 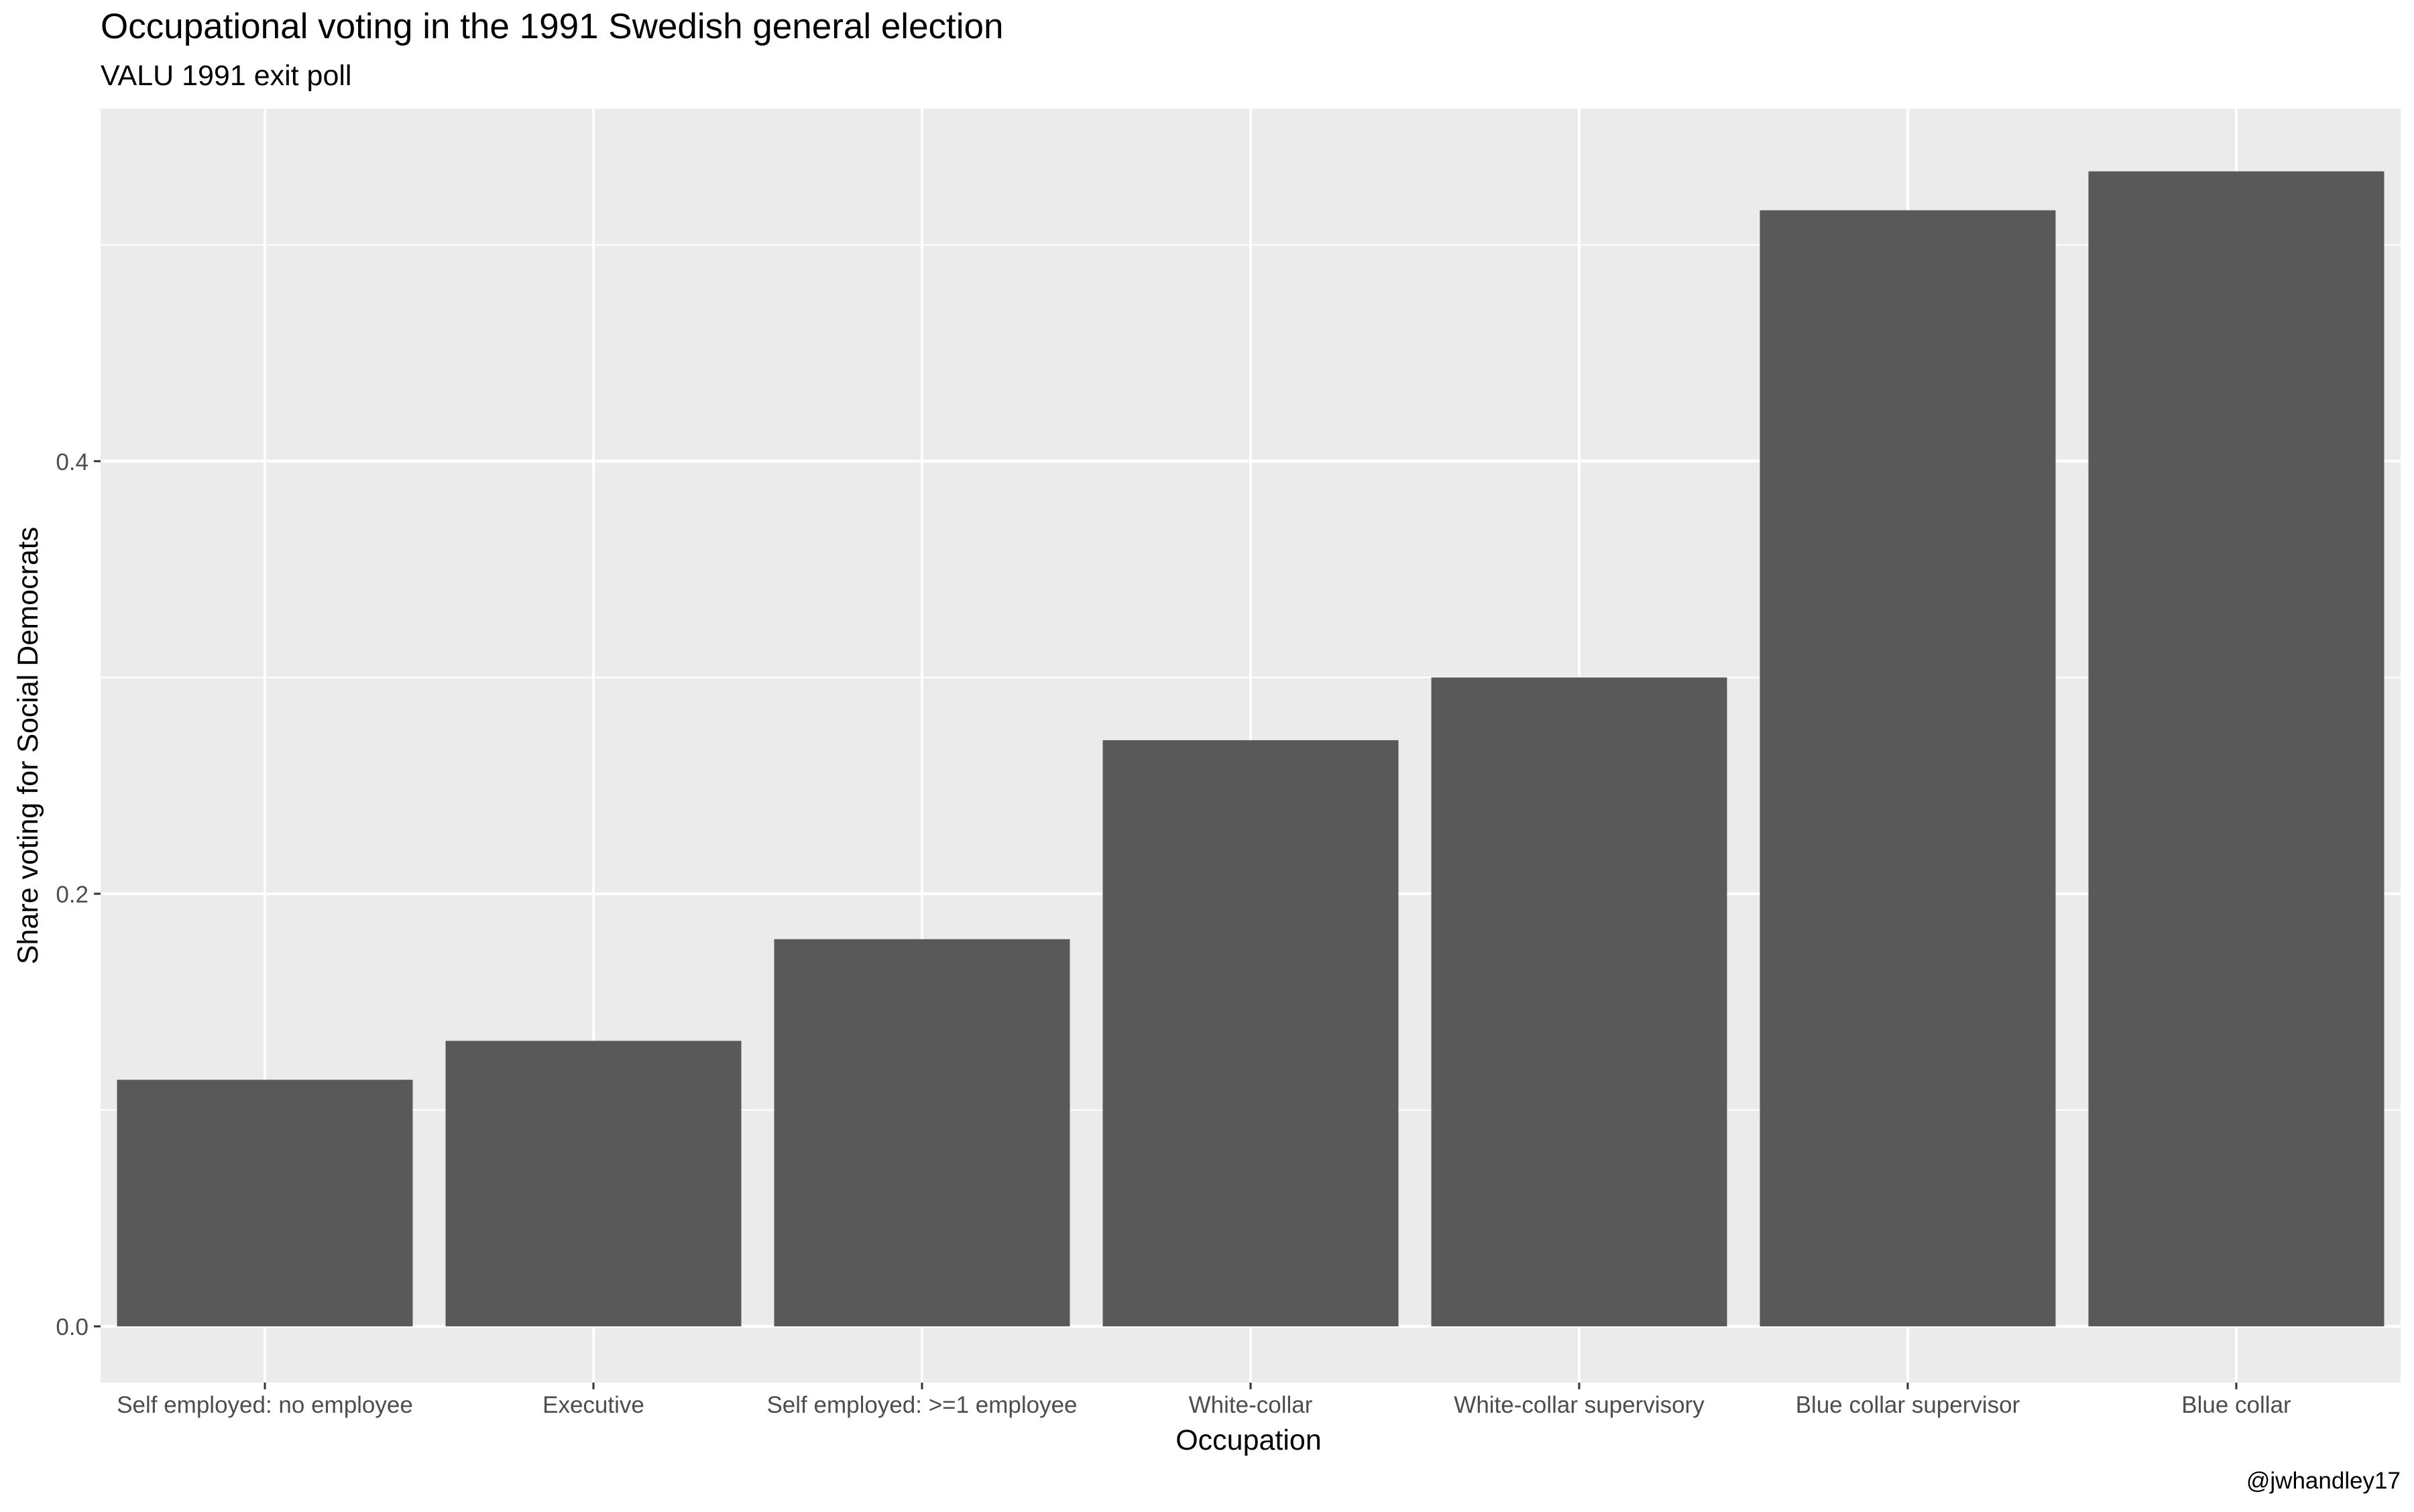 What do you see at coordinates (1248, 1440) in the screenshot?
I see `x-axis-title: Occupation` at bounding box center [1248, 1440].